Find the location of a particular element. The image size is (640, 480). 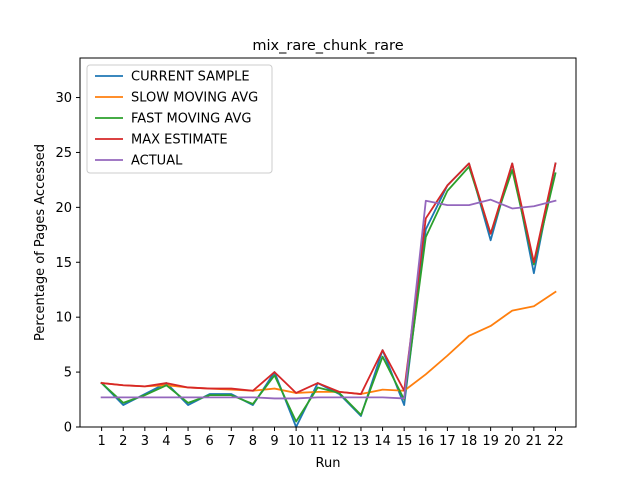

x-tick-label: 3 is located at coordinates (145, 441).